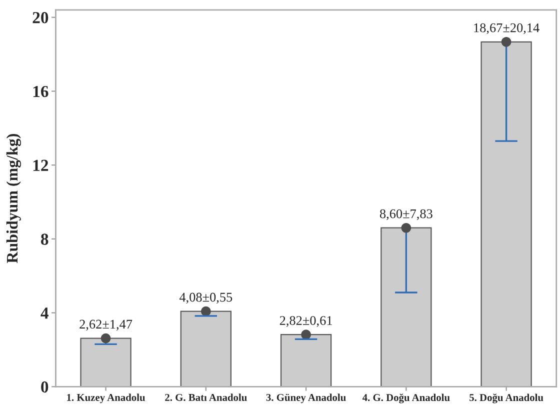 This screenshot has height=414, width=560. Describe the element at coordinates (106, 325) in the screenshot. I see `data-label: 2,62±1,47` at that location.